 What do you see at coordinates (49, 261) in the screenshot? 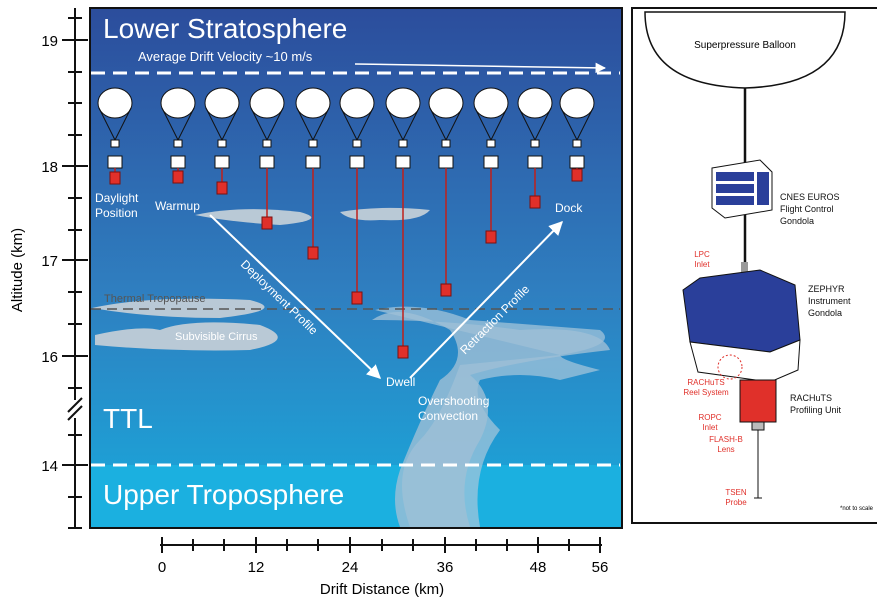
I see `y-tick-label: 17` at bounding box center [49, 261].